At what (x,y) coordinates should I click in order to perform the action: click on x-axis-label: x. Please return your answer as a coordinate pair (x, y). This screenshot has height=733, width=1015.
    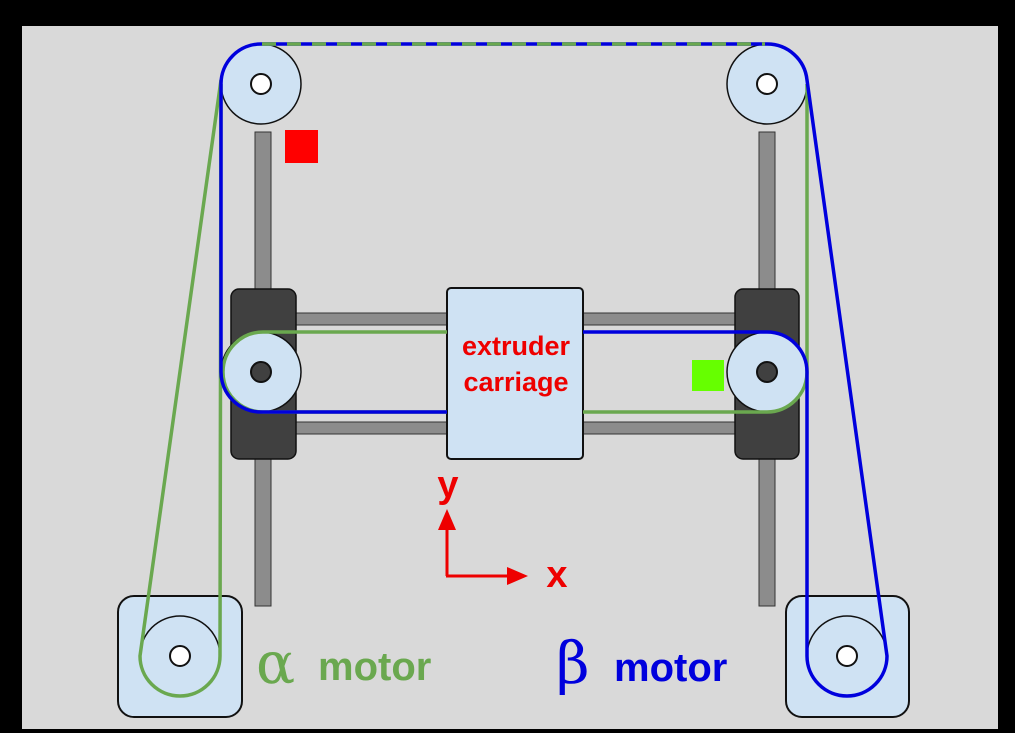
    Looking at the image, I should click on (556, 575).